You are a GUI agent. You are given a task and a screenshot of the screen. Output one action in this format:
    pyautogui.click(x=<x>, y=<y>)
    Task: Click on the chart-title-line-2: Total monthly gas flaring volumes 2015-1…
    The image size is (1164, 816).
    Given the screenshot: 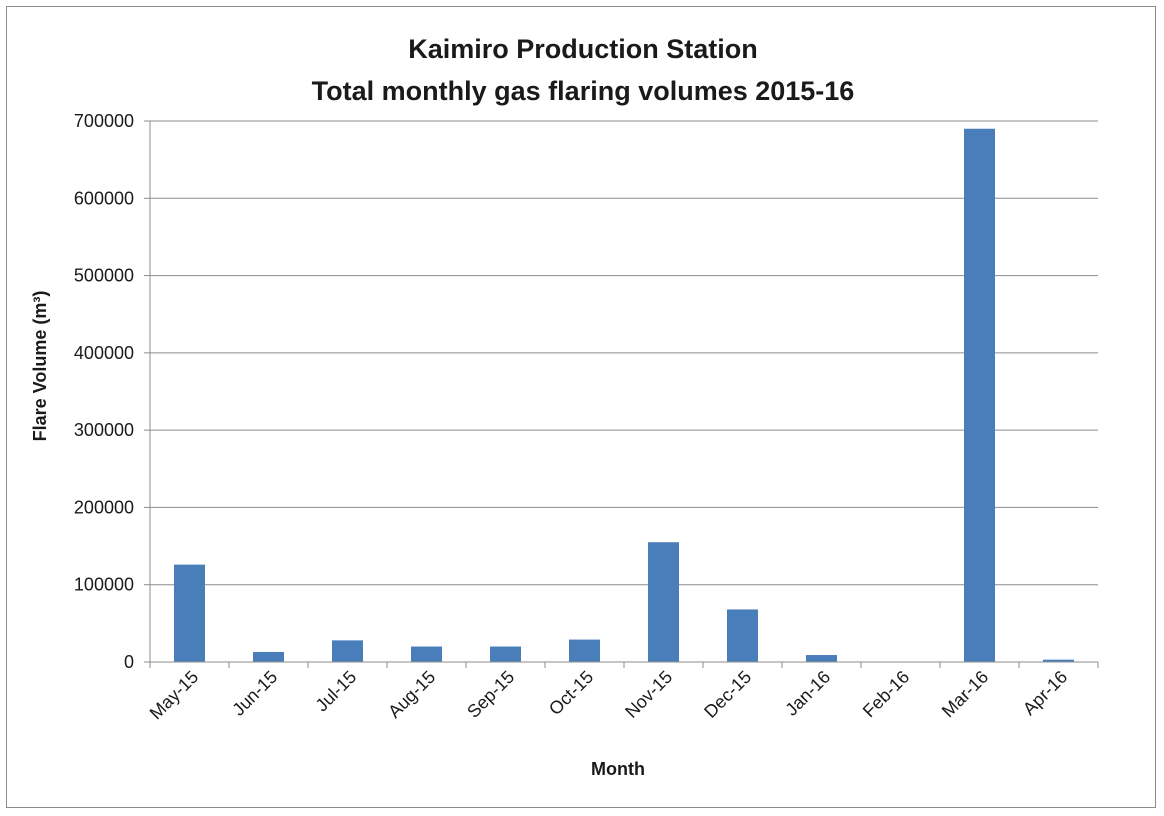 What is the action you would take?
    pyautogui.click(x=583, y=91)
    